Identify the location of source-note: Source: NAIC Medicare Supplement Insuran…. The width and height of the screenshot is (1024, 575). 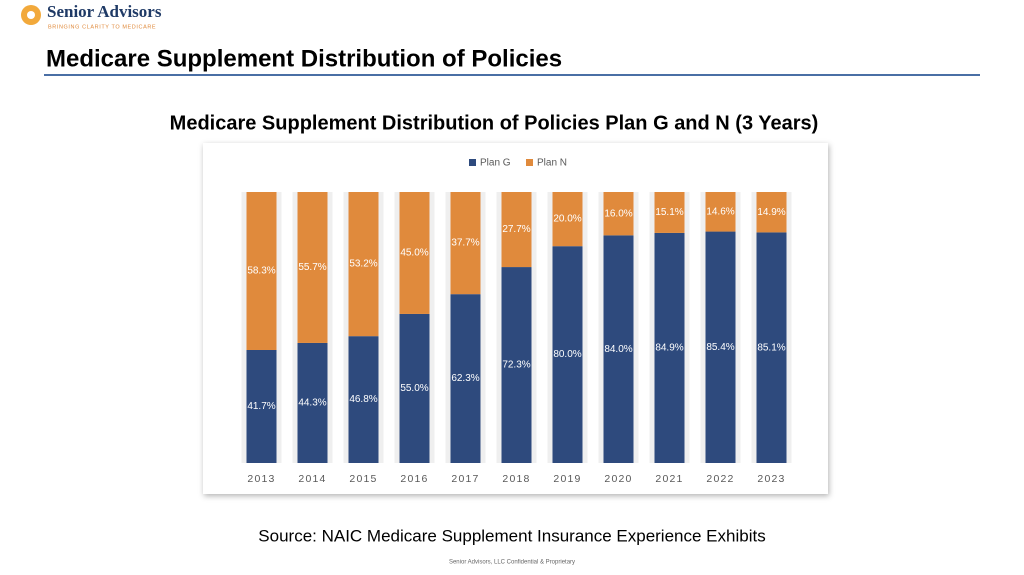
(511, 535).